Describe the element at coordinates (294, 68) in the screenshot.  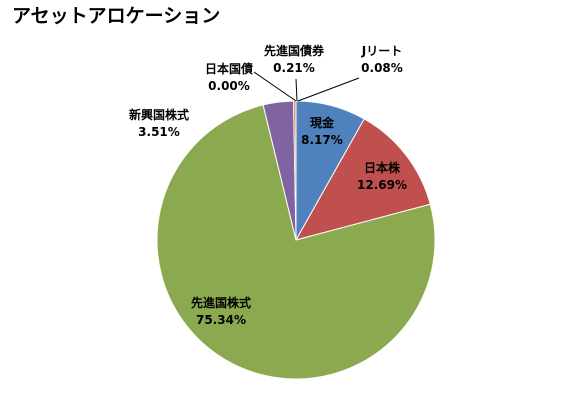
I see `slice-value-label: 0.21%` at that location.